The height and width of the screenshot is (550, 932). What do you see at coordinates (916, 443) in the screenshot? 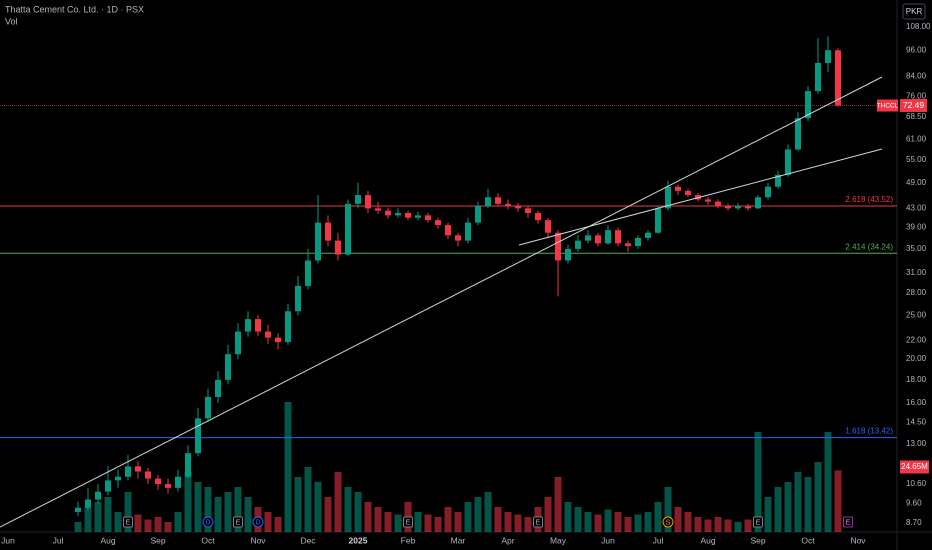
I see `y-tick-label: 13.00` at bounding box center [916, 443].